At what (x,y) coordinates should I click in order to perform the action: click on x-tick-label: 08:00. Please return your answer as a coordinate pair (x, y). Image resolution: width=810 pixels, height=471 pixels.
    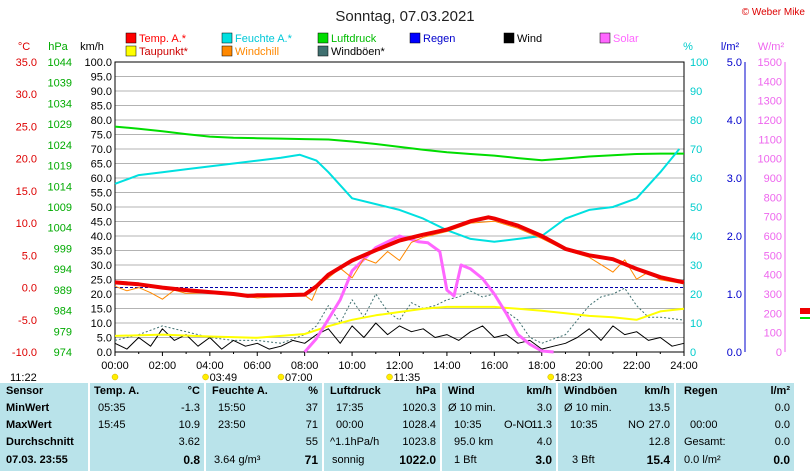
    Looking at the image, I should click on (305, 366).